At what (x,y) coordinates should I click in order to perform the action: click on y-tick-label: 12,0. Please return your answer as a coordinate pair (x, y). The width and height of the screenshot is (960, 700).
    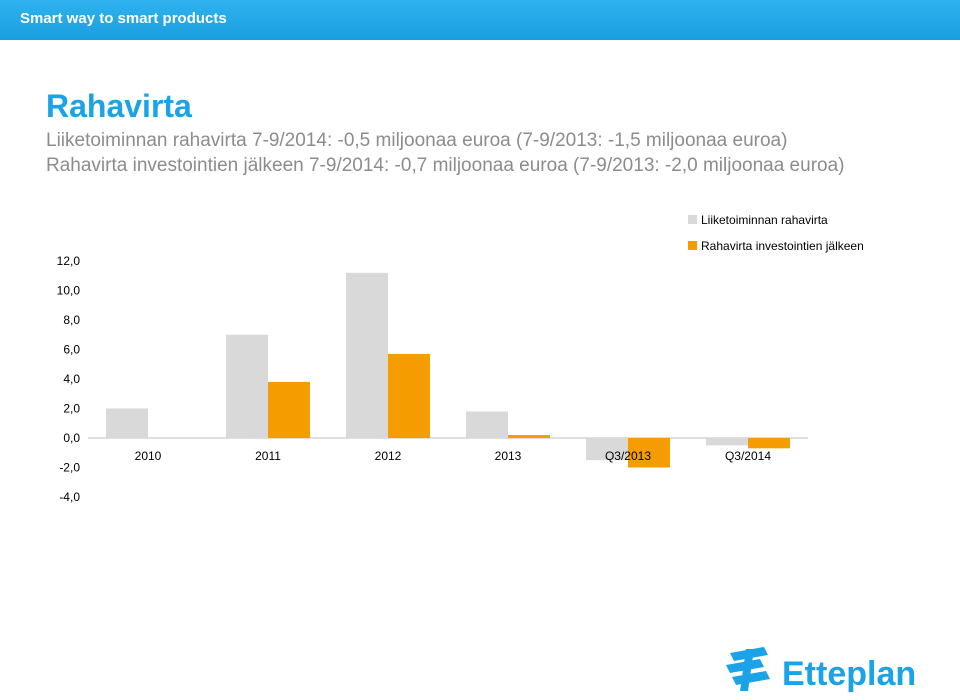
    Looking at the image, I should click on (69, 261).